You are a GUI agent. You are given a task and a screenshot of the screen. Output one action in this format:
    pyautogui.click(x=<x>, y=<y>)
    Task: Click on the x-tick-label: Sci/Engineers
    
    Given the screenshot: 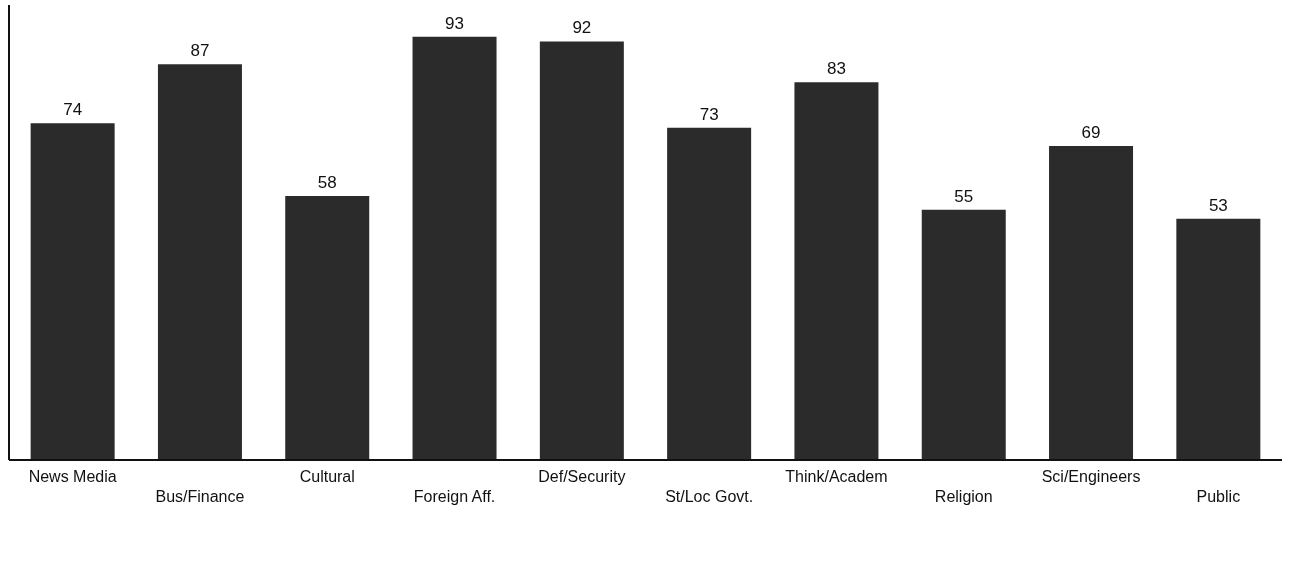 What is the action you would take?
    pyautogui.click(x=1091, y=476)
    